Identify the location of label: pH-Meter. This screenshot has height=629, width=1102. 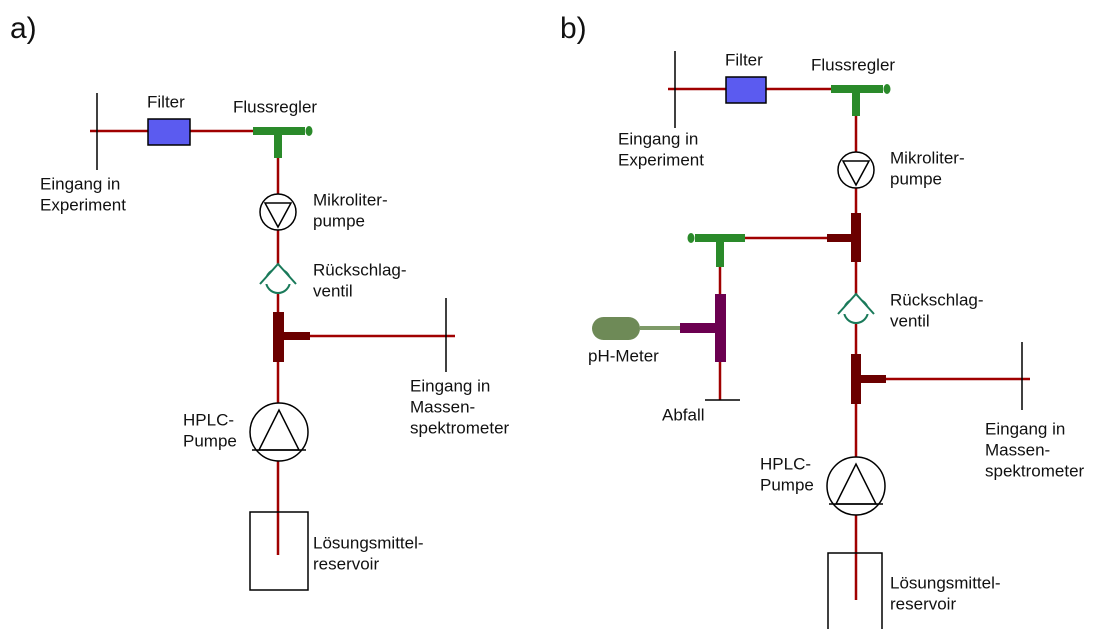
(623, 355).